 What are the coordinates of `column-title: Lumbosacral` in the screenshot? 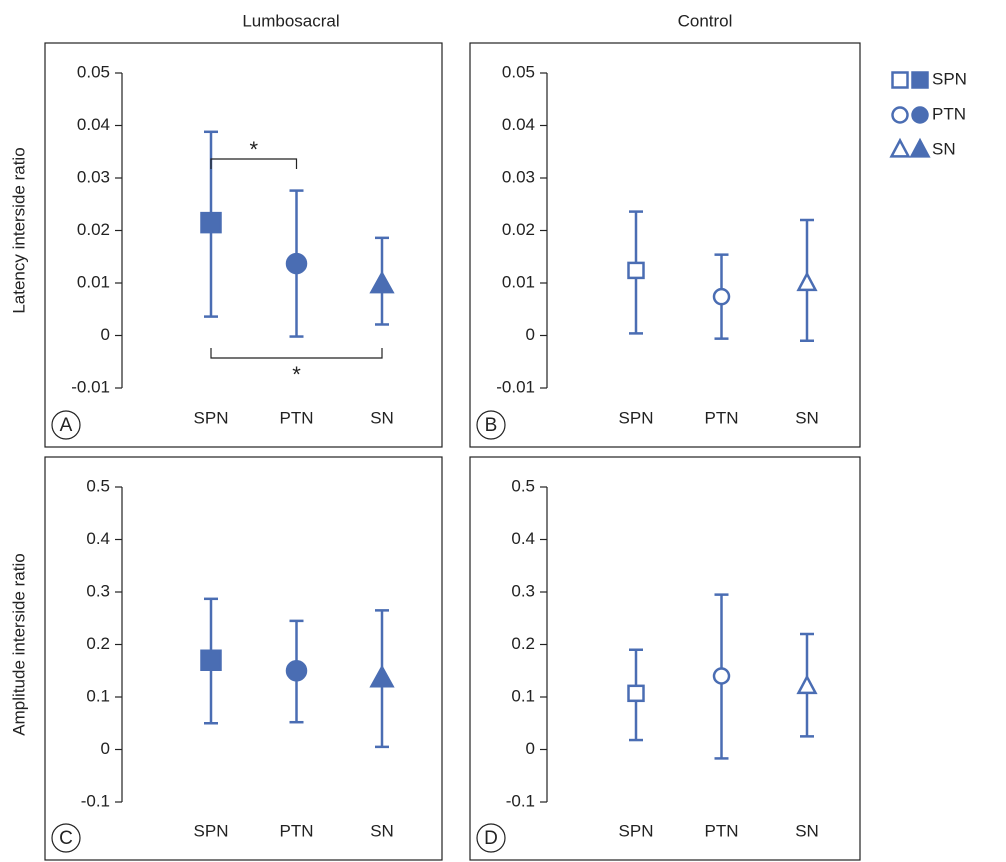 It's located at (290, 20).